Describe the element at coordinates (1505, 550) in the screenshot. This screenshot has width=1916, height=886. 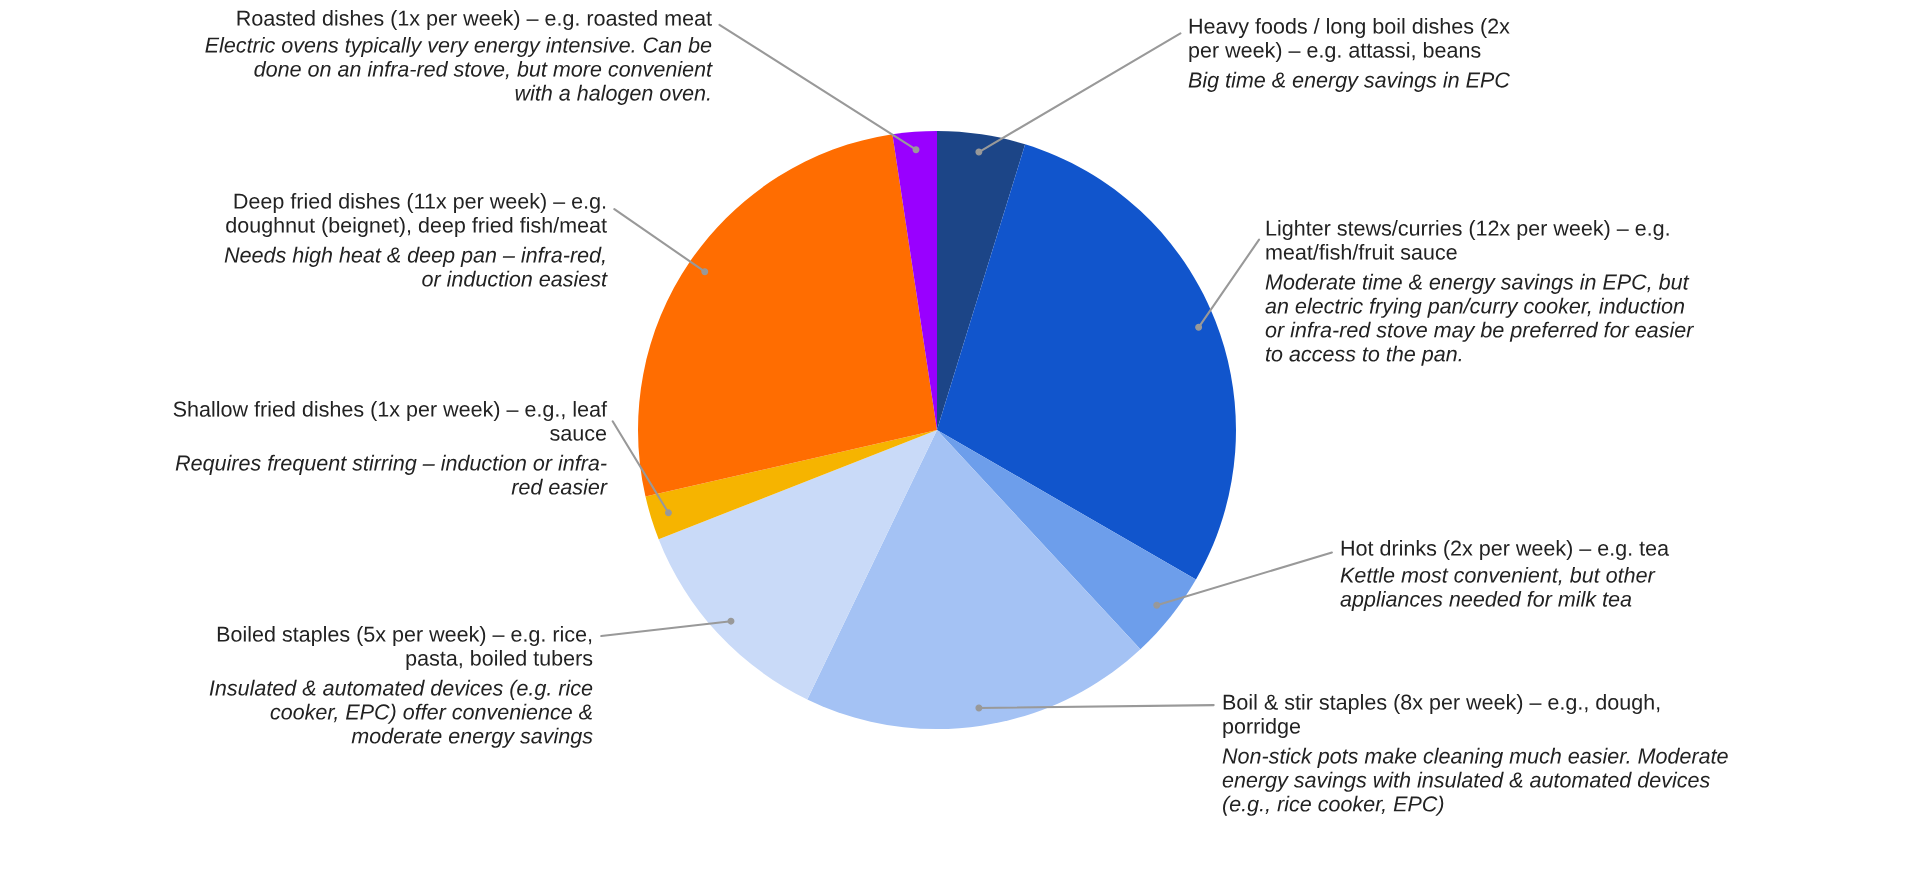
I see `slice-label: Hot drinks (2x per week) – e.g. tea` at that location.